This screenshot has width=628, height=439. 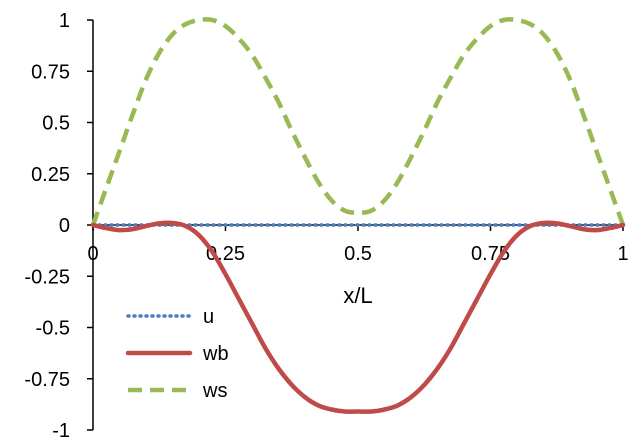 What do you see at coordinates (357, 295) in the screenshot?
I see `x-axis-title: x/L` at bounding box center [357, 295].